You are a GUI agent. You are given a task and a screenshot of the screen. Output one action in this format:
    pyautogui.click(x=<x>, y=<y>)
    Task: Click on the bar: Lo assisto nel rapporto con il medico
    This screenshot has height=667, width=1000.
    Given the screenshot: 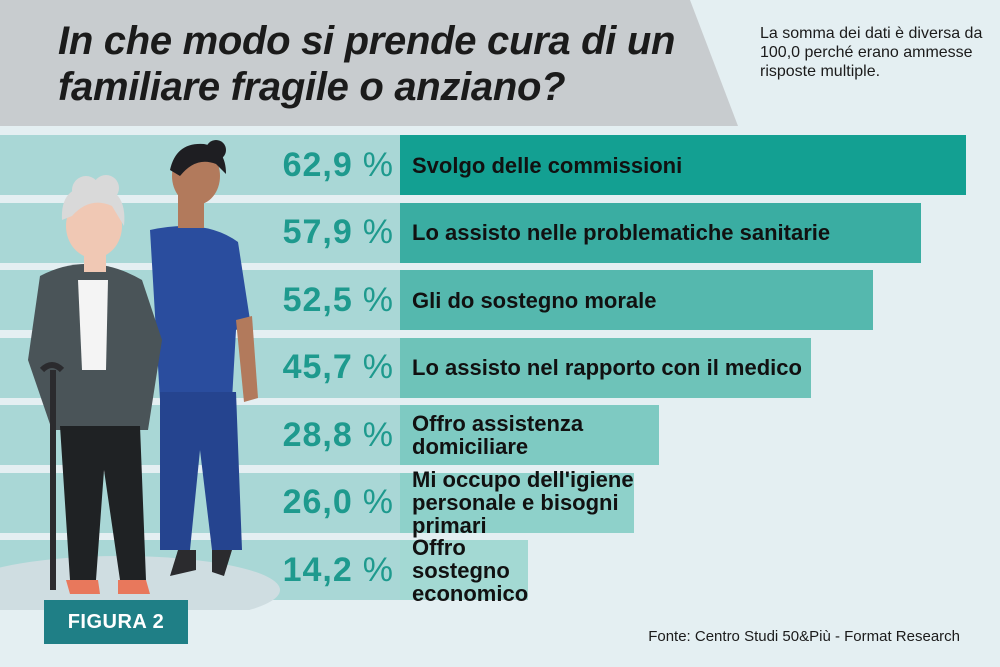 What is the action you would take?
    pyautogui.click(x=605, y=367)
    